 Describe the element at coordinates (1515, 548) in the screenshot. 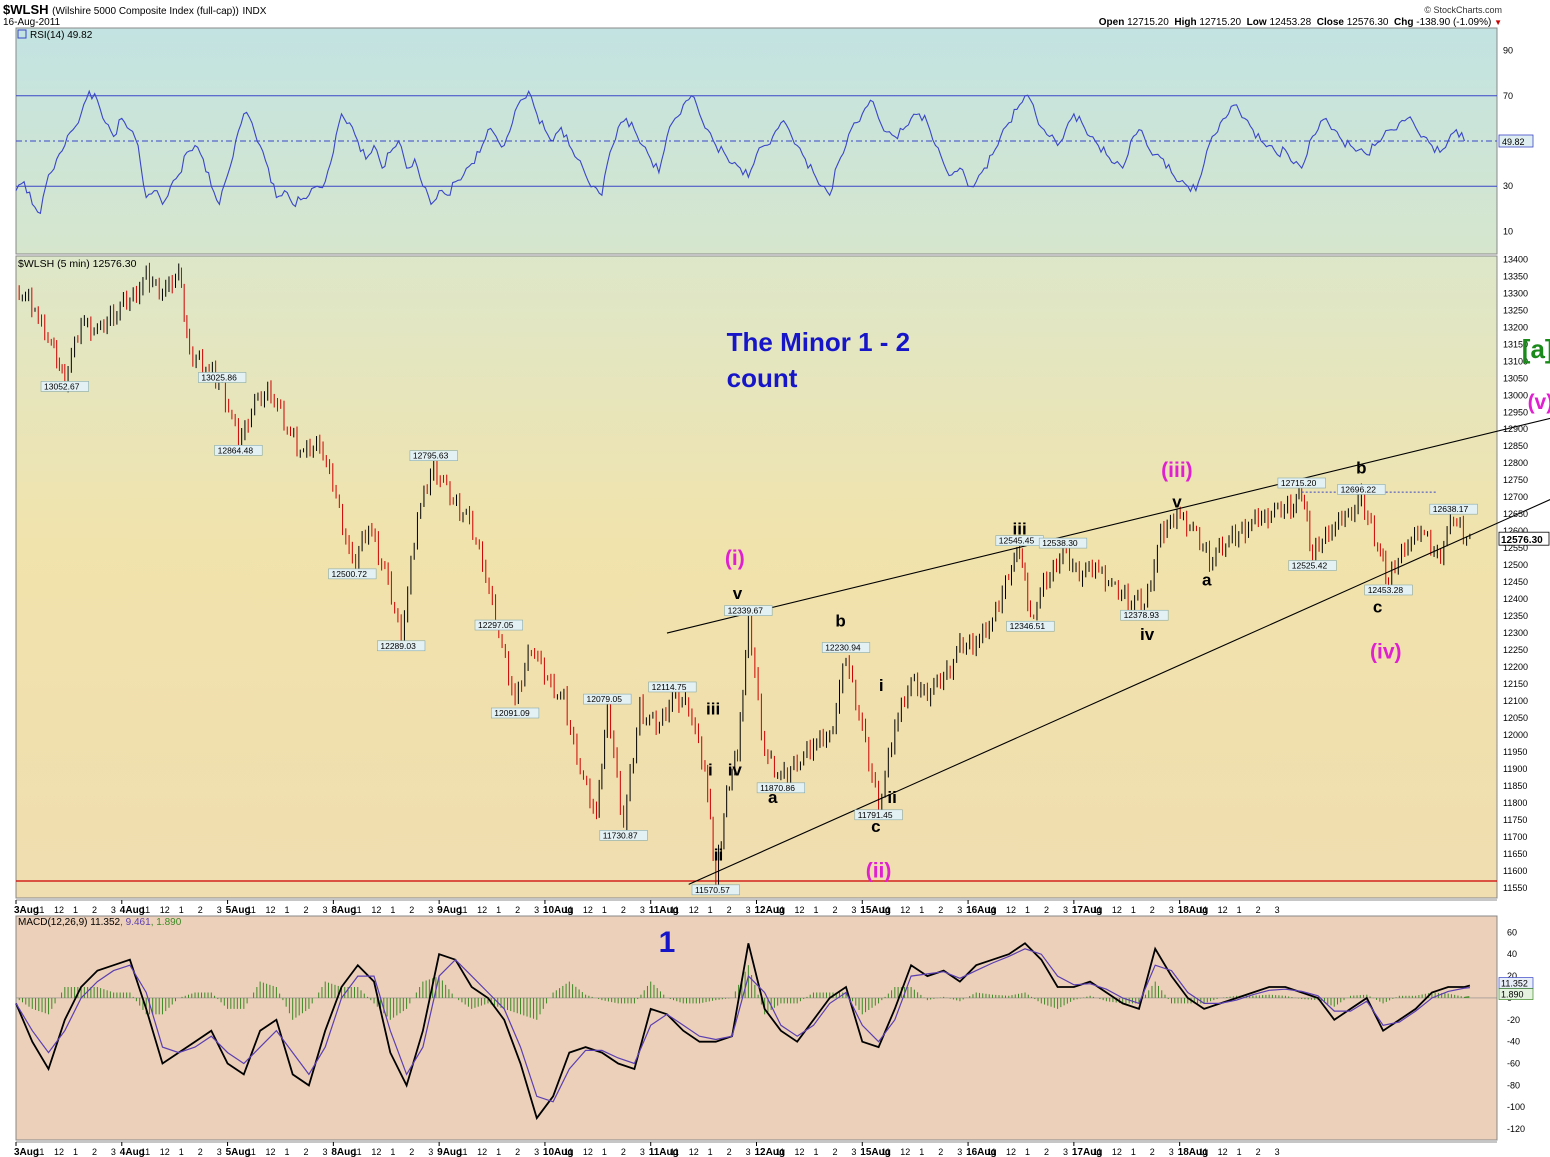

I see `price-tick-label: 12550` at that location.